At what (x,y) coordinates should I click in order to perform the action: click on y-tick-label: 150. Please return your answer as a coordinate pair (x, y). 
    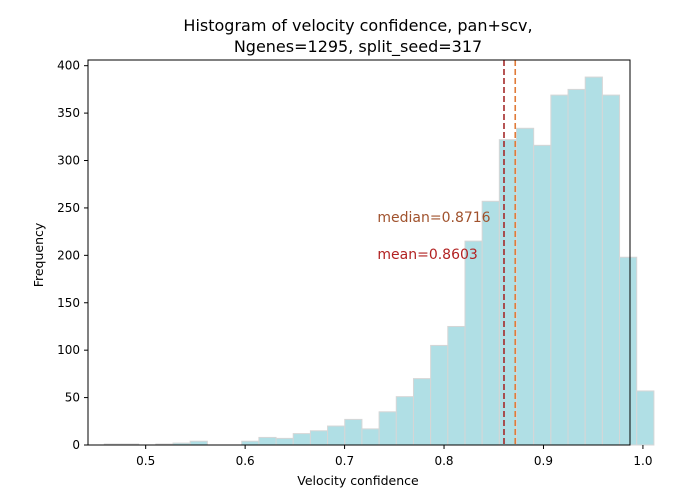
    Looking at the image, I should click on (68, 303).